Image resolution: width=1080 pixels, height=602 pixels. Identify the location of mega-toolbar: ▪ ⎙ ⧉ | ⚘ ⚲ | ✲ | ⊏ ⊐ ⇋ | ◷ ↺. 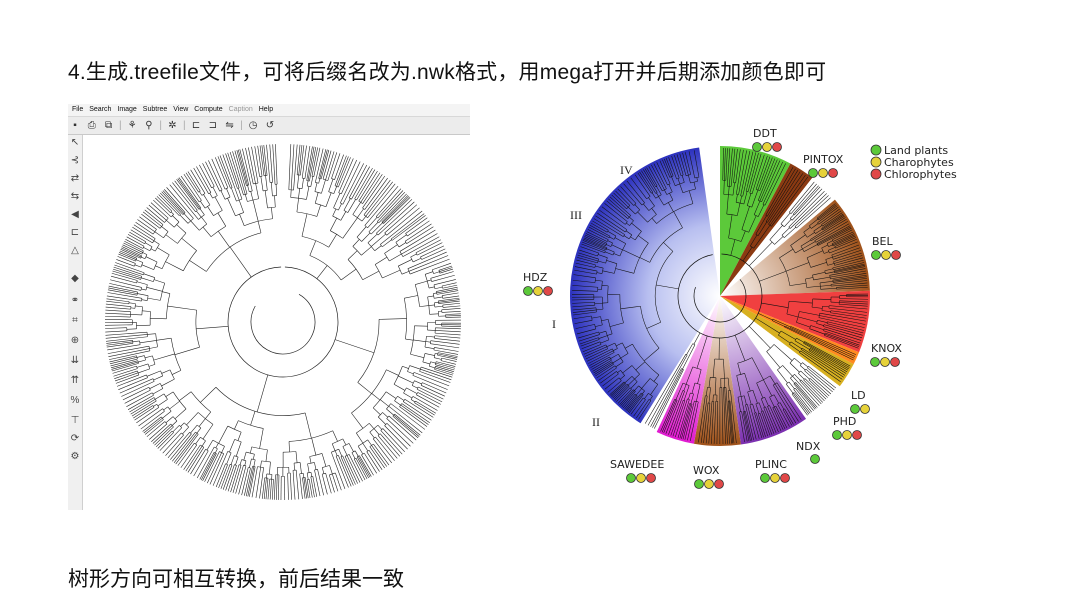
(269, 126).